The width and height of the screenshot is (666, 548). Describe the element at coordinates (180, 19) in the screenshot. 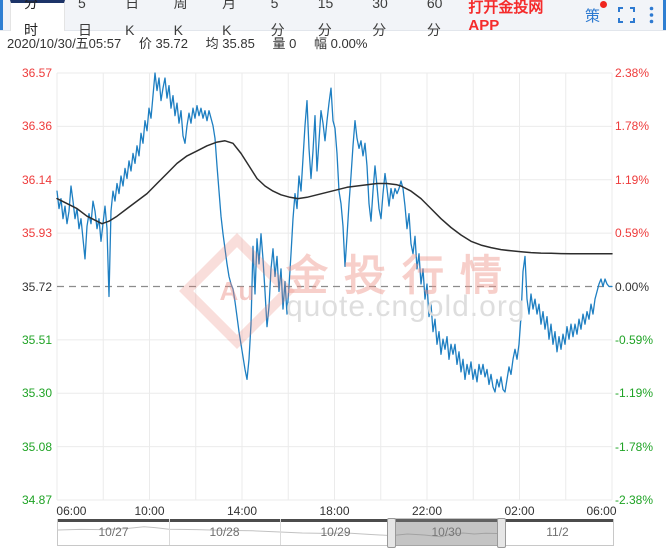

I see `tab-周K: 周K` at that location.